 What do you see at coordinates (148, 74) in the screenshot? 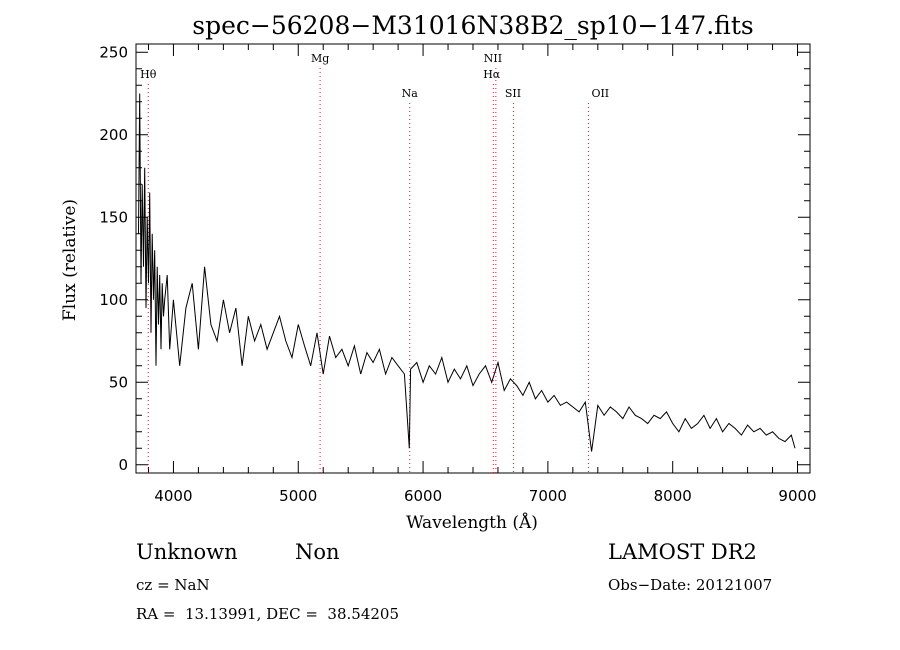
I see `spectral-line-label: Hθ` at bounding box center [148, 74].